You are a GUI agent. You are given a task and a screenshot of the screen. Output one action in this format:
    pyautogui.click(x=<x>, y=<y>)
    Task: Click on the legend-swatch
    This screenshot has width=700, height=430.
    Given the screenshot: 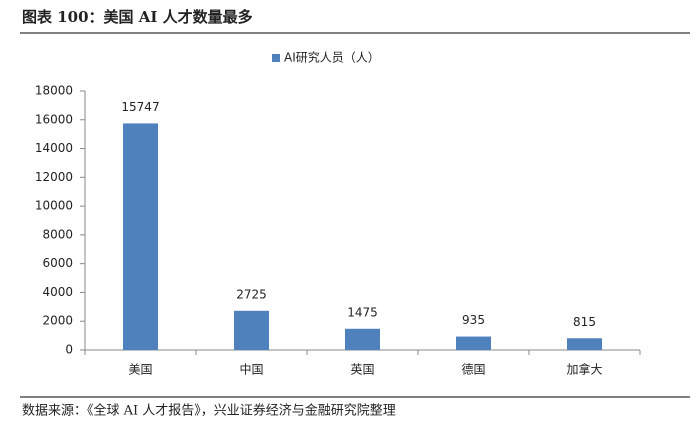 What is the action you would take?
    pyautogui.click(x=276, y=58)
    